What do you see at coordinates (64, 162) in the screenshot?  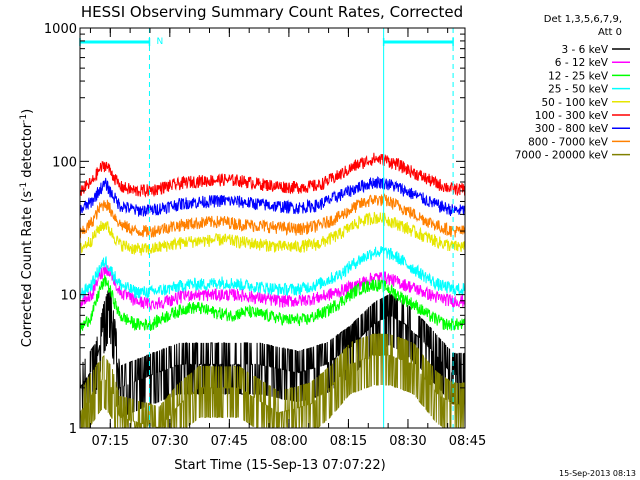 I see `y-tick-label: 100` at bounding box center [64, 162].